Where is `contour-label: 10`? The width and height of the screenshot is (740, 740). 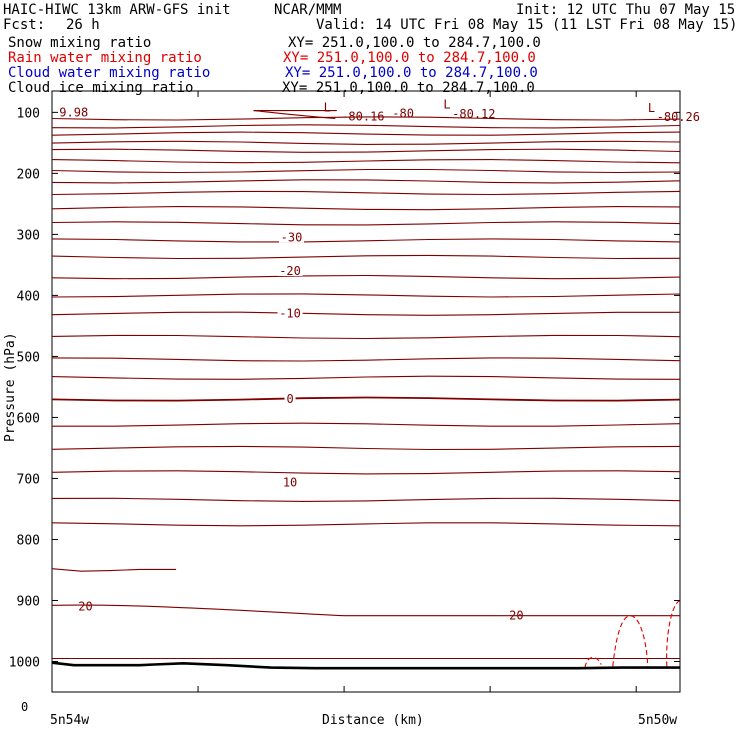
contour-label: 10 is located at coordinates (290, 483).